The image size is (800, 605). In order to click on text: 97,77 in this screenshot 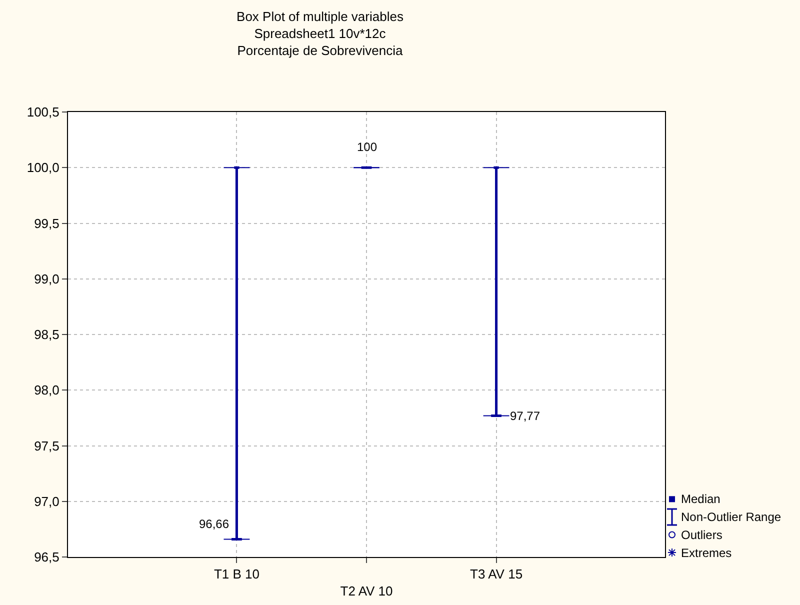, I will do `click(525, 416)`.